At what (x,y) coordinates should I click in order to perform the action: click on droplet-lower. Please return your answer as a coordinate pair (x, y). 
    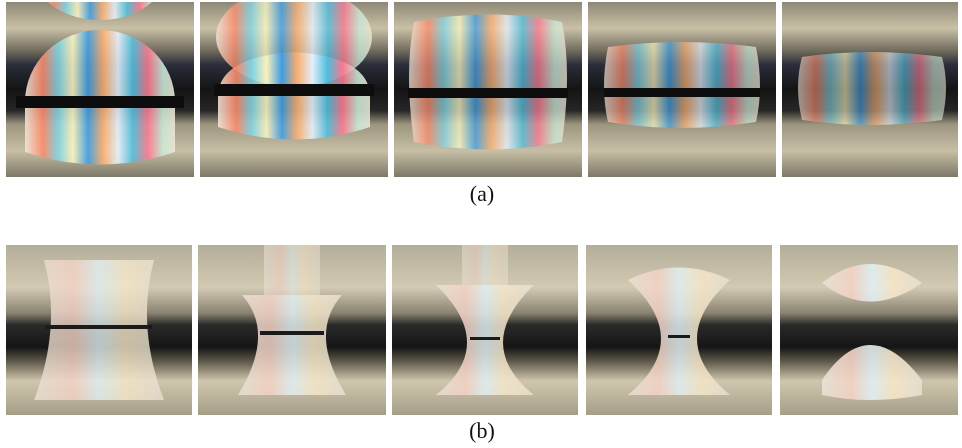
    Looking at the image, I should click on (872, 372).